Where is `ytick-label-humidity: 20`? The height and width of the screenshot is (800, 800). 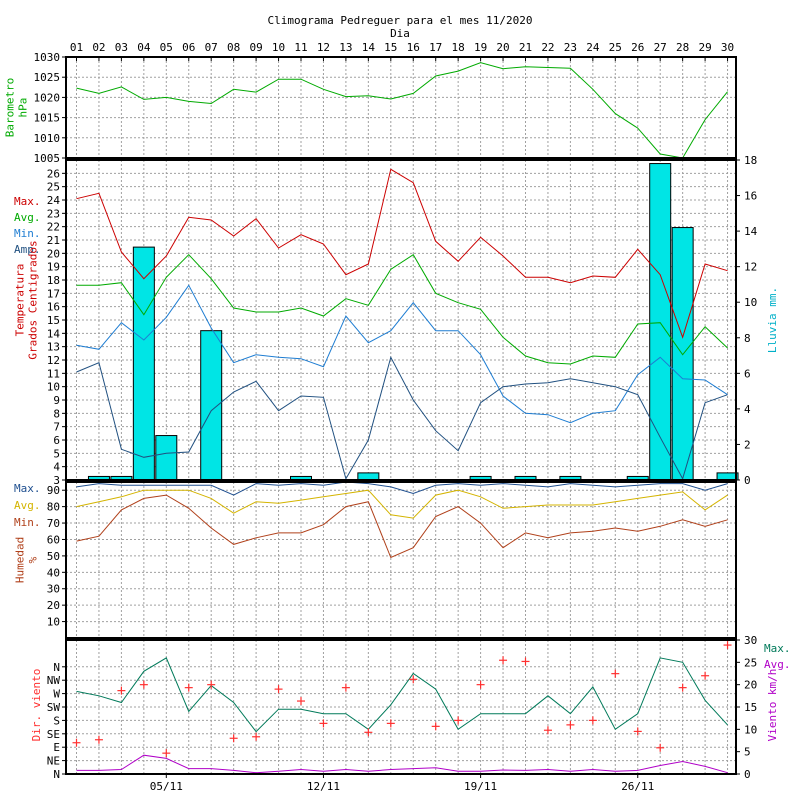
ytick-label-humidity: 20 is located at coordinates (53, 605).